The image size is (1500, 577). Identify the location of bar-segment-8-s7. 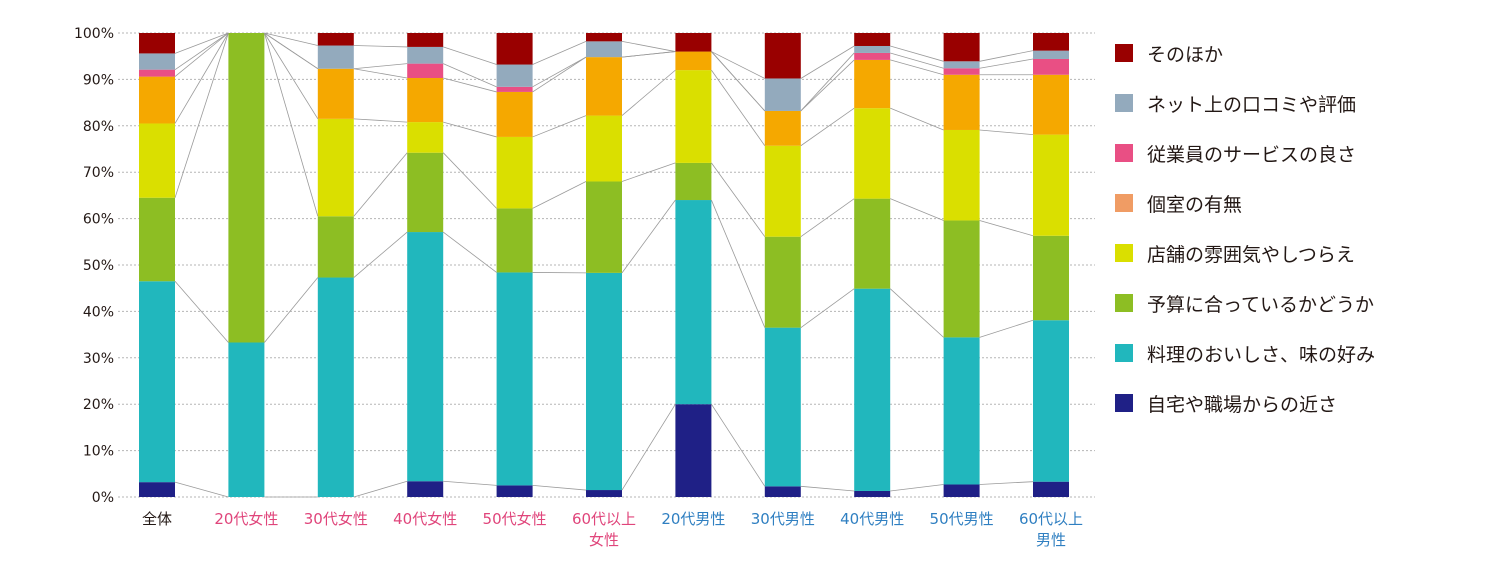
(872, 39).